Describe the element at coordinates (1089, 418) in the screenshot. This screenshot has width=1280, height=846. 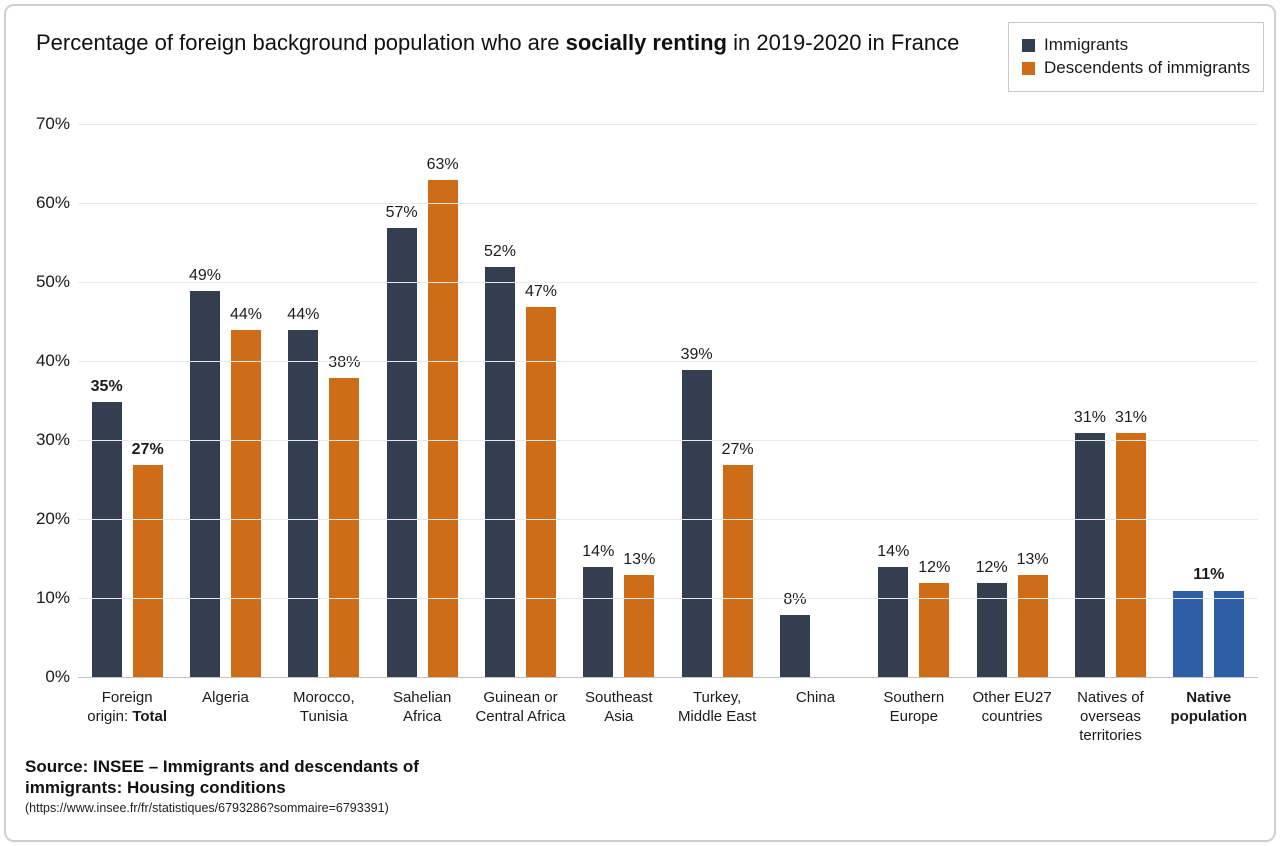
I see `value-label-10-0: 31%` at that location.